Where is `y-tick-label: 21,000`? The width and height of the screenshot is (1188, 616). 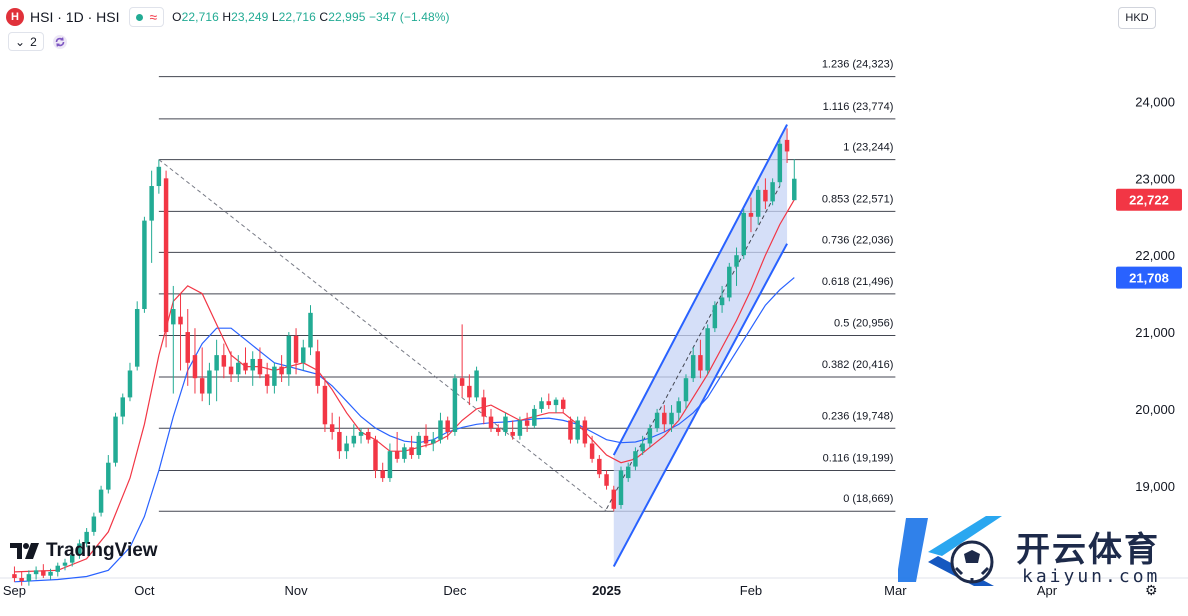
y-tick-label: 21,000 is located at coordinates (1155, 332).